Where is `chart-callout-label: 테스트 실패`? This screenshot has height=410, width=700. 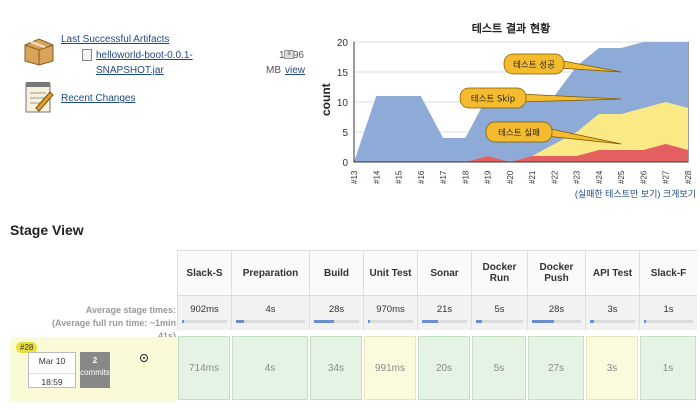 chart-callout-label: 테스트 실패 is located at coordinates (519, 133).